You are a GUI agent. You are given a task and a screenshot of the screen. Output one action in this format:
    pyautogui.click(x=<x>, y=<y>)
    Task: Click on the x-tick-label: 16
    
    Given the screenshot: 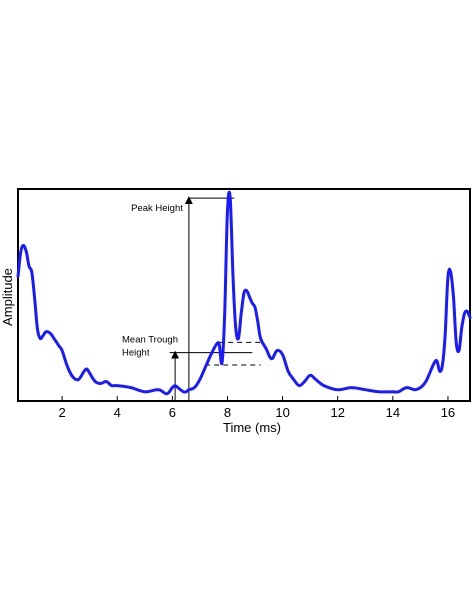 What is the action you would take?
    pyautogui.click(x=448, y=412)
    